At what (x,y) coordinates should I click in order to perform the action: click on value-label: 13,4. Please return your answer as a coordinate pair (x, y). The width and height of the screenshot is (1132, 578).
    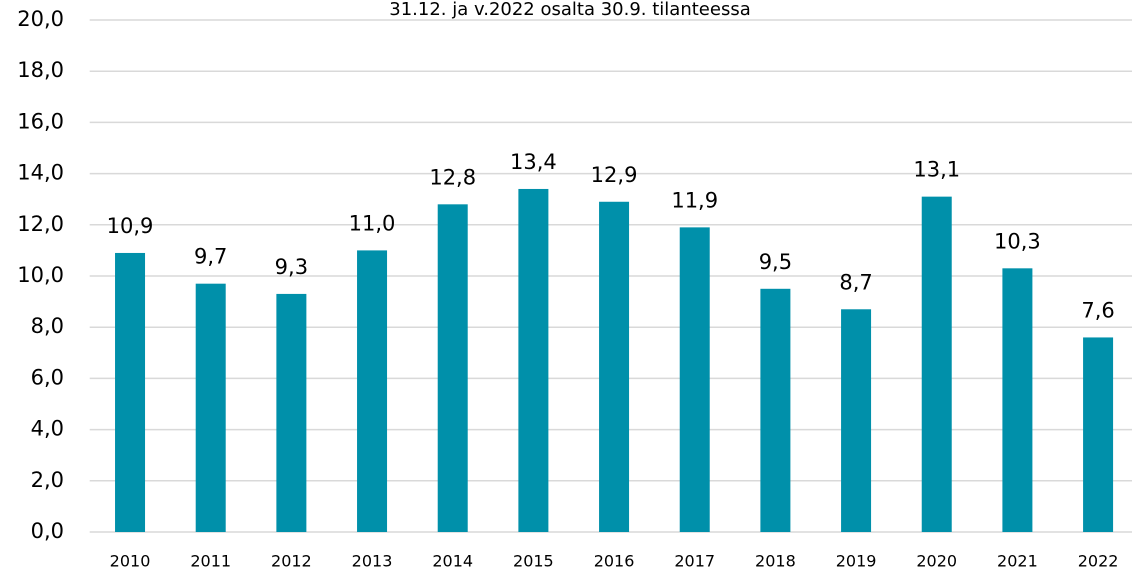
    Looking at the image, I should click on (533, 162).